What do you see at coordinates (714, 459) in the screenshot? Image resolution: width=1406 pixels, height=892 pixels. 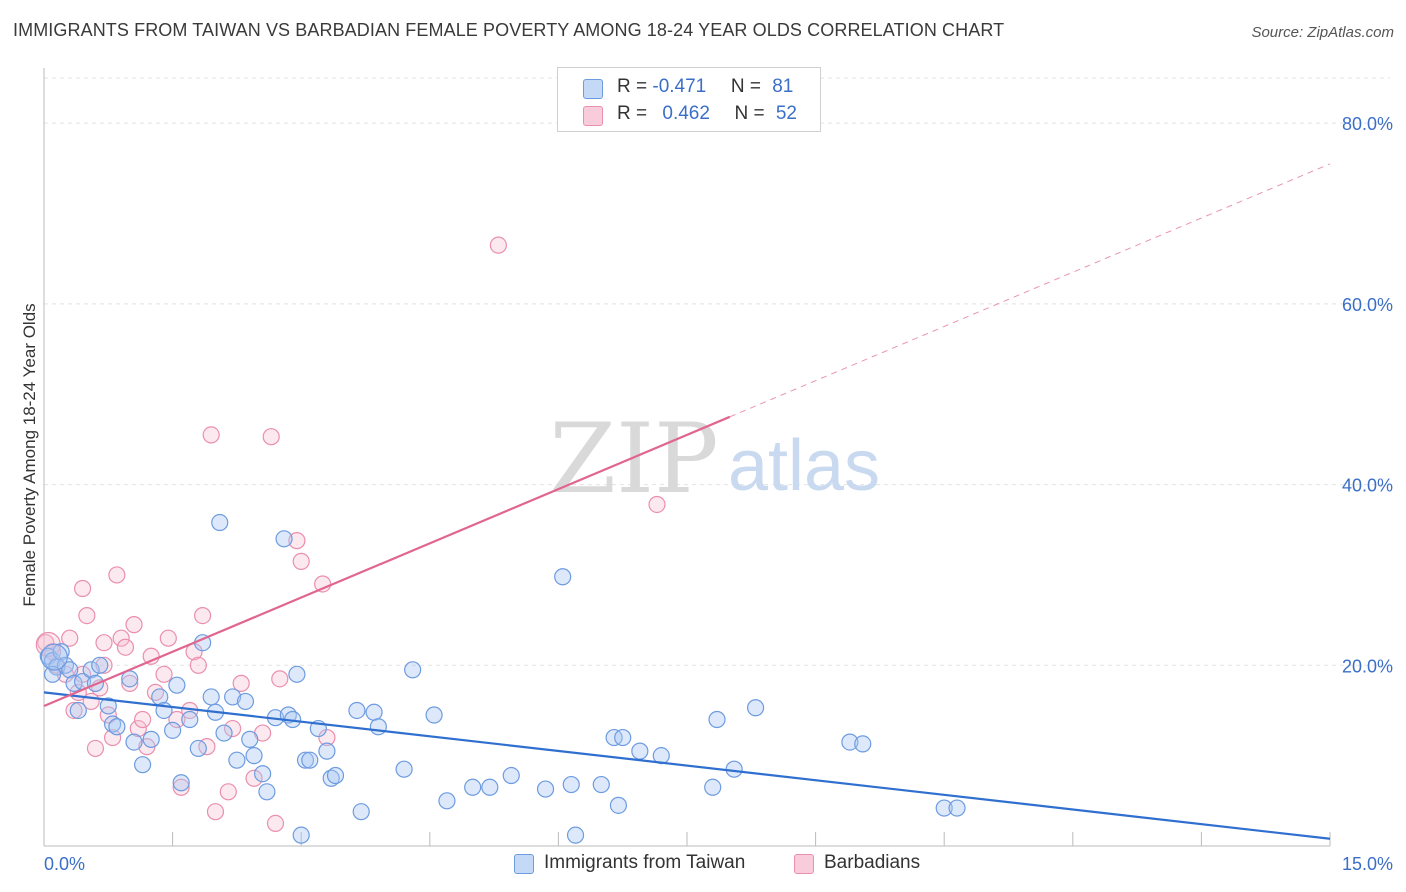 I see `watermark: ZIP atlas` at bounding box center [714, 459].